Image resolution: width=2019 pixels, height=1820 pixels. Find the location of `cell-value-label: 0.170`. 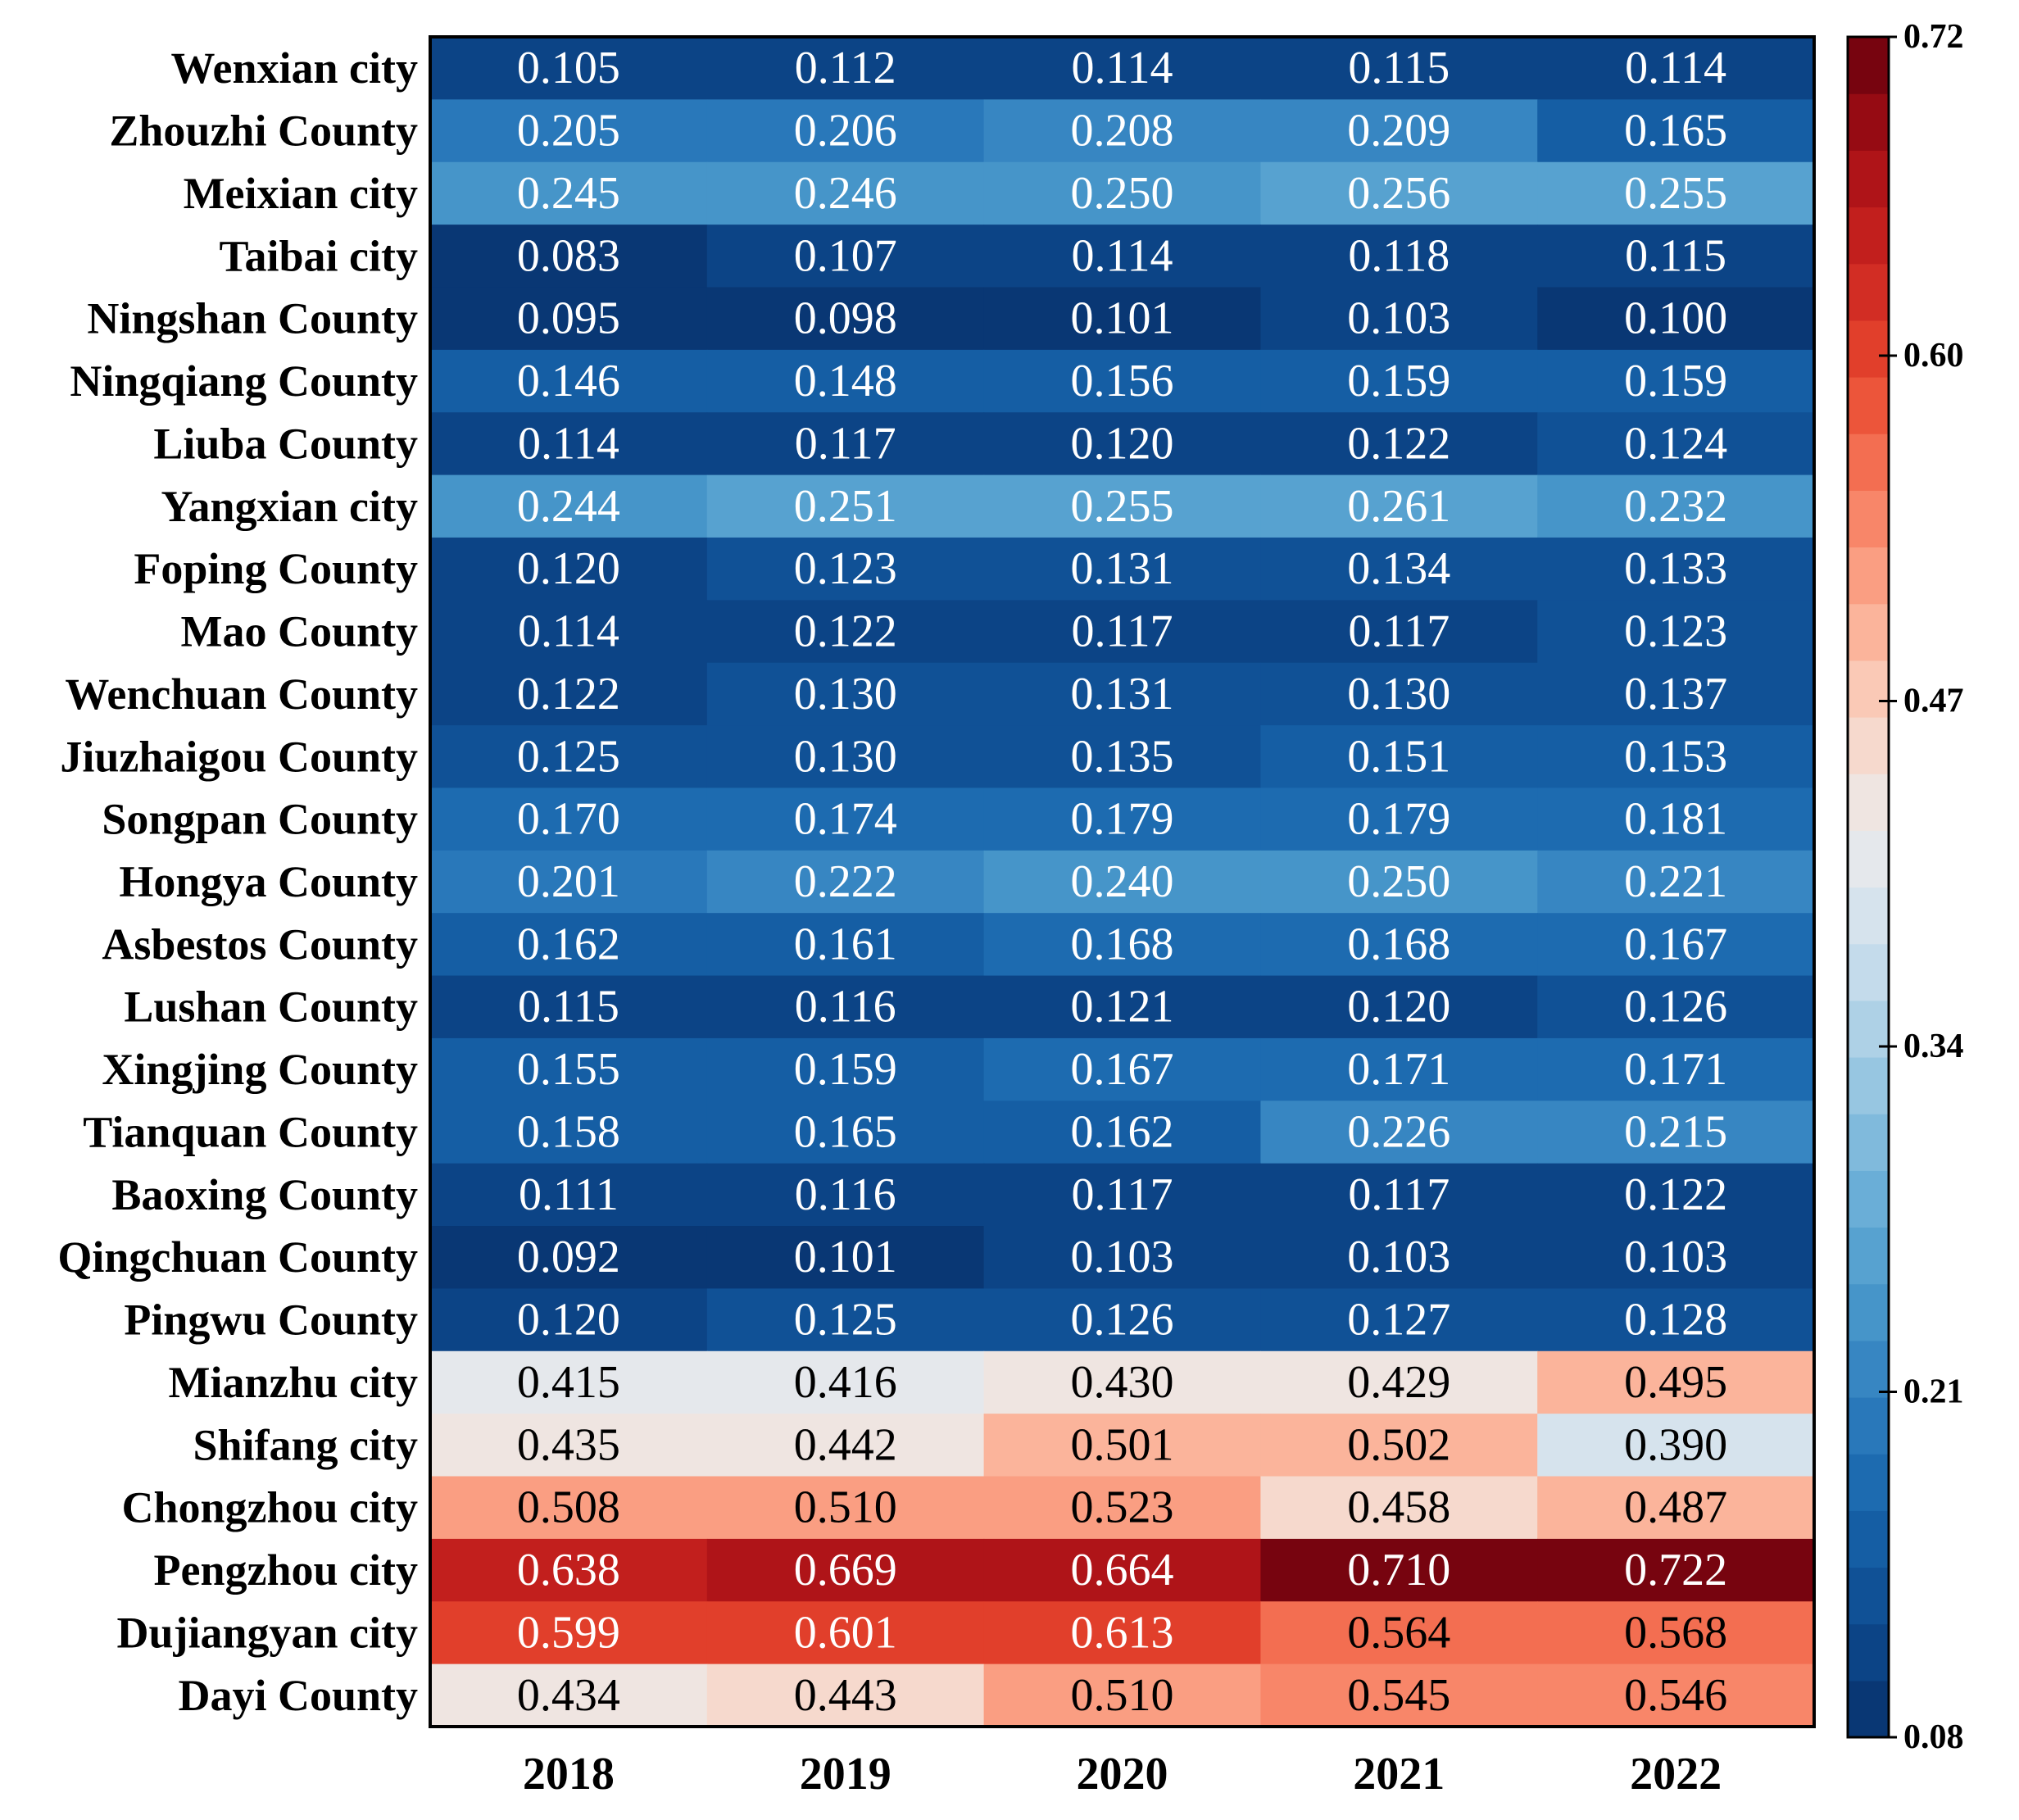

cell-value-label: 0.170 is located at coordinates (569, 819).